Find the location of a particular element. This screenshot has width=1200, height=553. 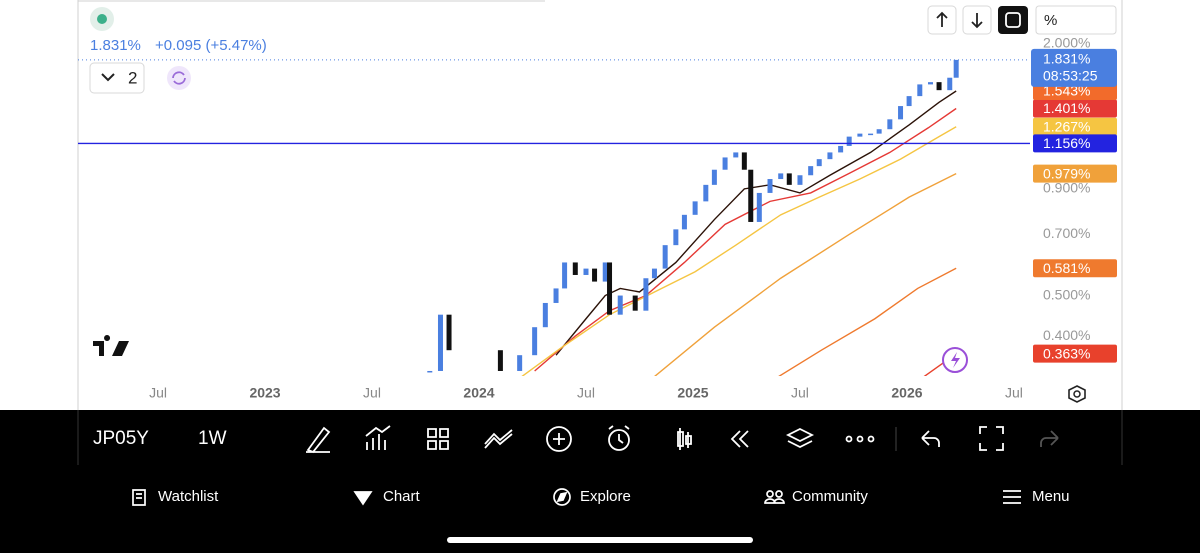

x-tick-label: 2023 is located at coordinates (264, 393).